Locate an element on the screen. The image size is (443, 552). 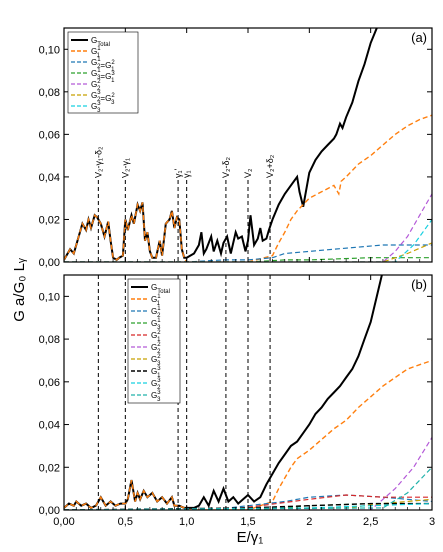
legend-entry: G1 3=G3 1 is located at coordinates (103, 76).